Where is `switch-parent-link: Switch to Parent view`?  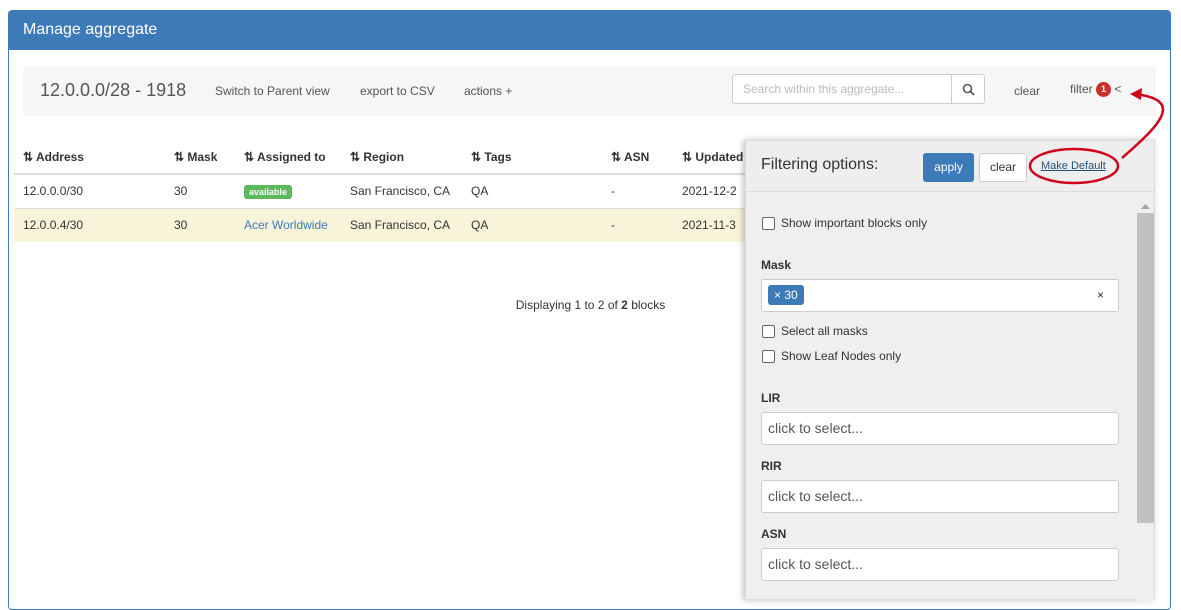 switch-parent-link: Switch to Parent view is located at coordinates (272, 91).